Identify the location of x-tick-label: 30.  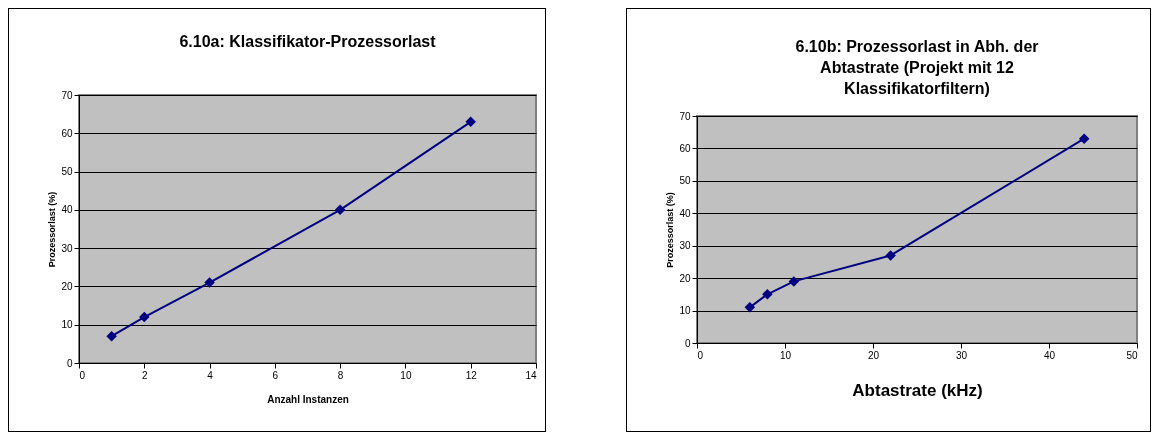
(961, 355).